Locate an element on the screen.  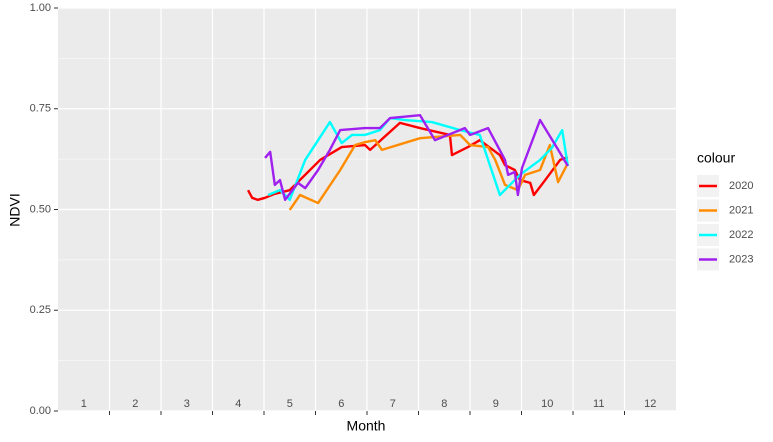
x-tick-label: 9 is located at coordinates (496, 404).